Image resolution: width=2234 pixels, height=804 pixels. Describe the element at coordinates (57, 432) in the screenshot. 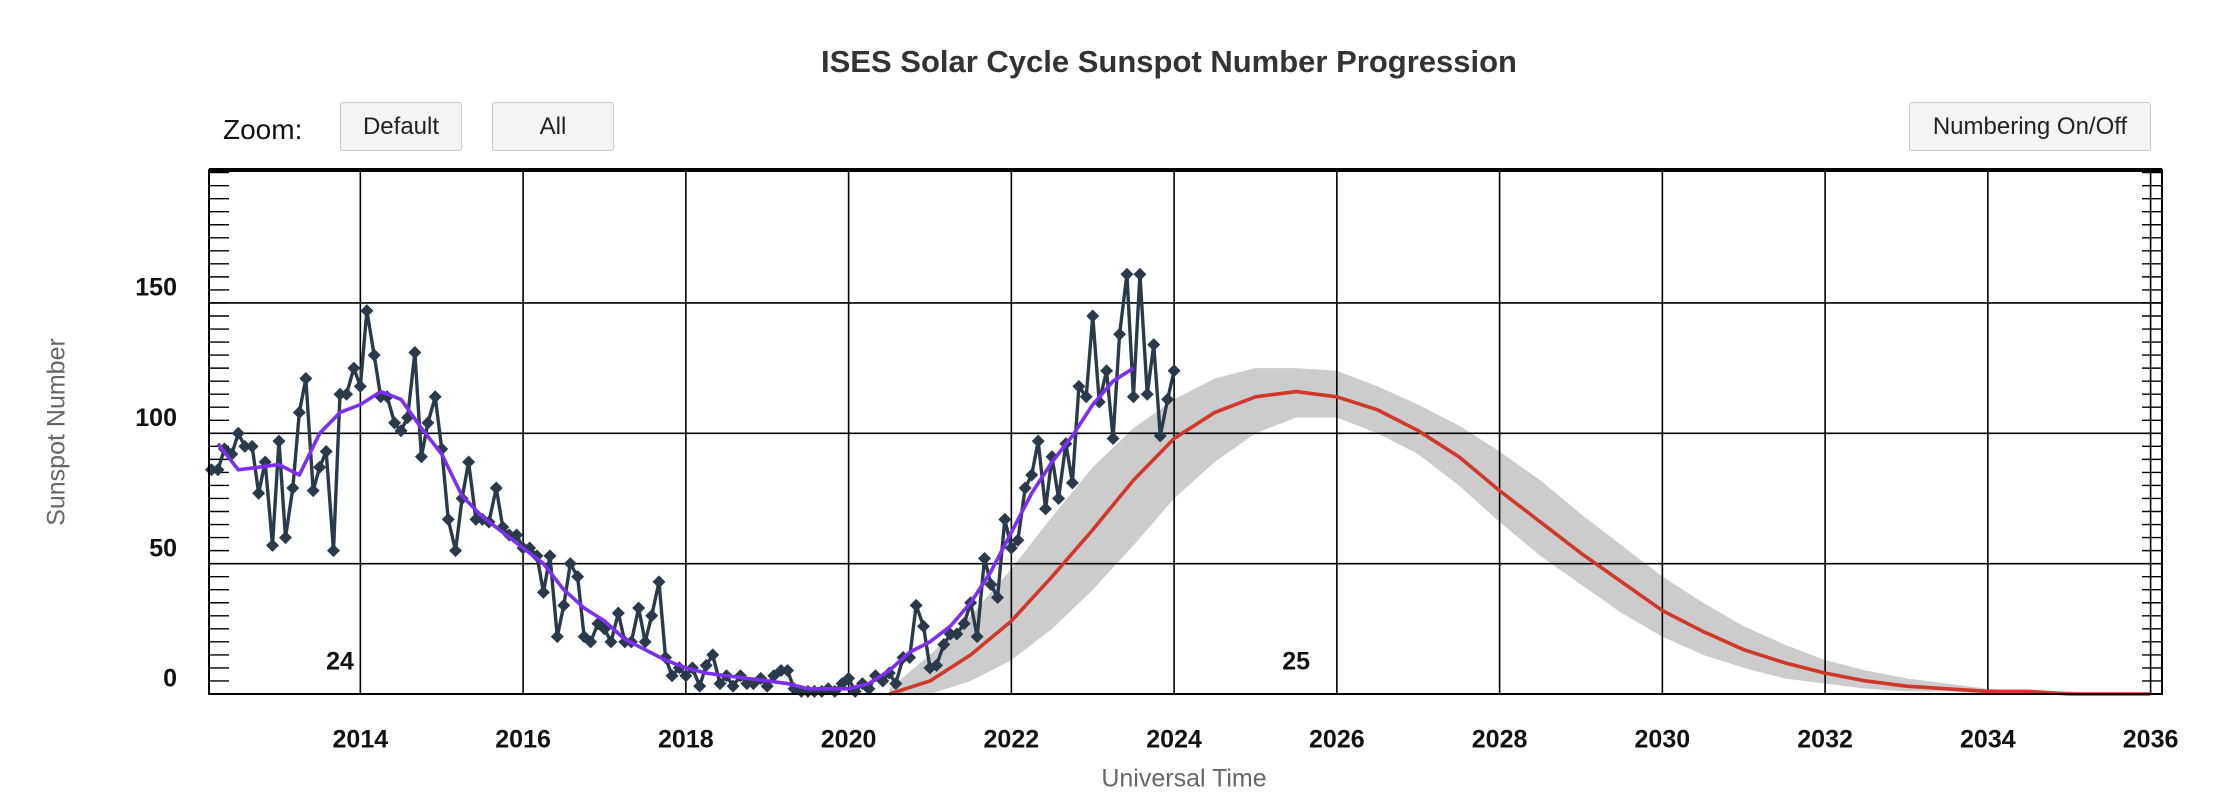

I see `y-axis-title: Sunspot Number` at that location.